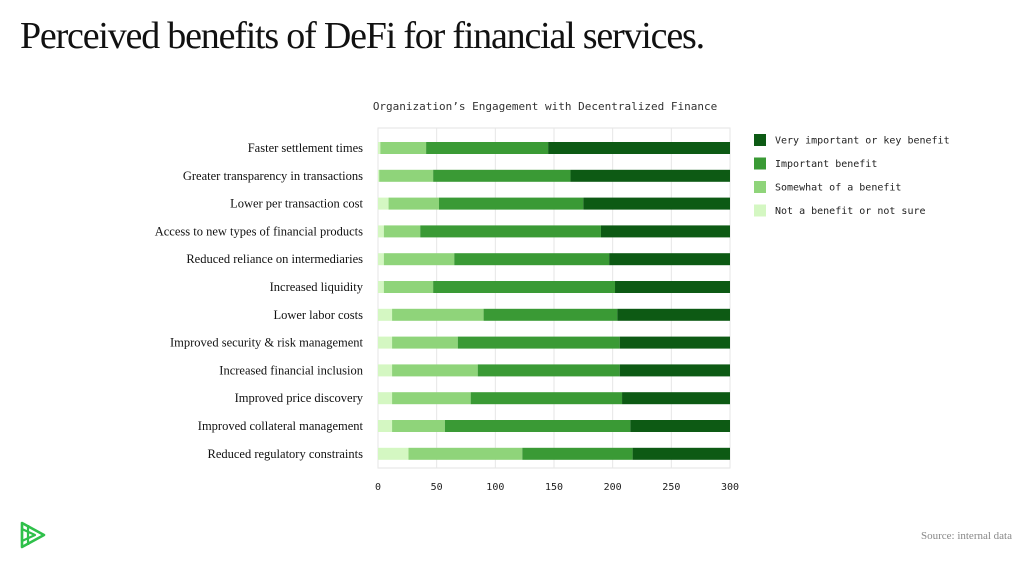 The image size is (1024, 563). Describe the element at coordinates (281, 426) in the screenshot. I see `category-label: Improved collateral management` at that location.